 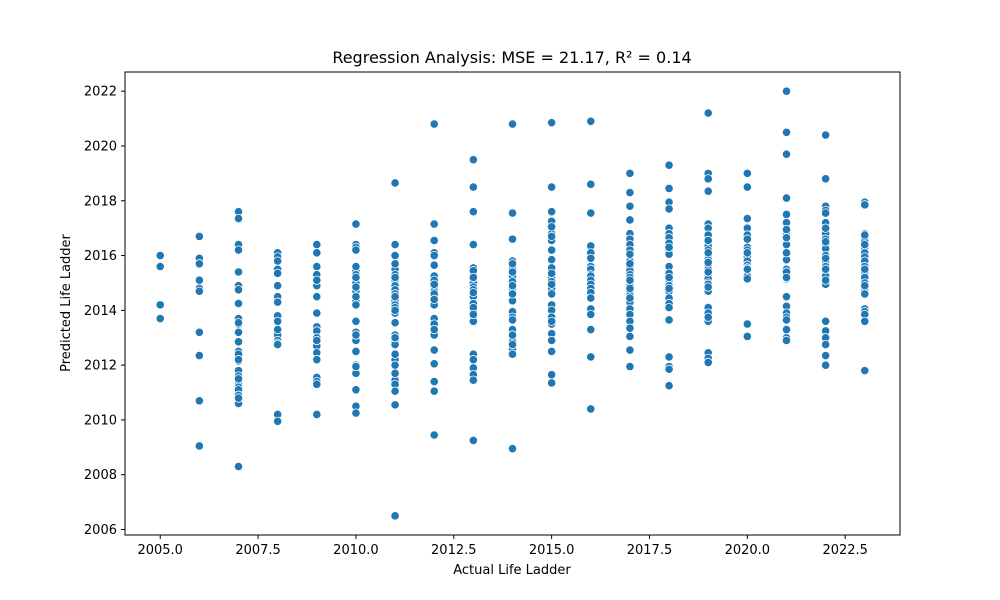 I want to click on y-axis-label: Predicted Life Ladder, so click(x=66, y=302).